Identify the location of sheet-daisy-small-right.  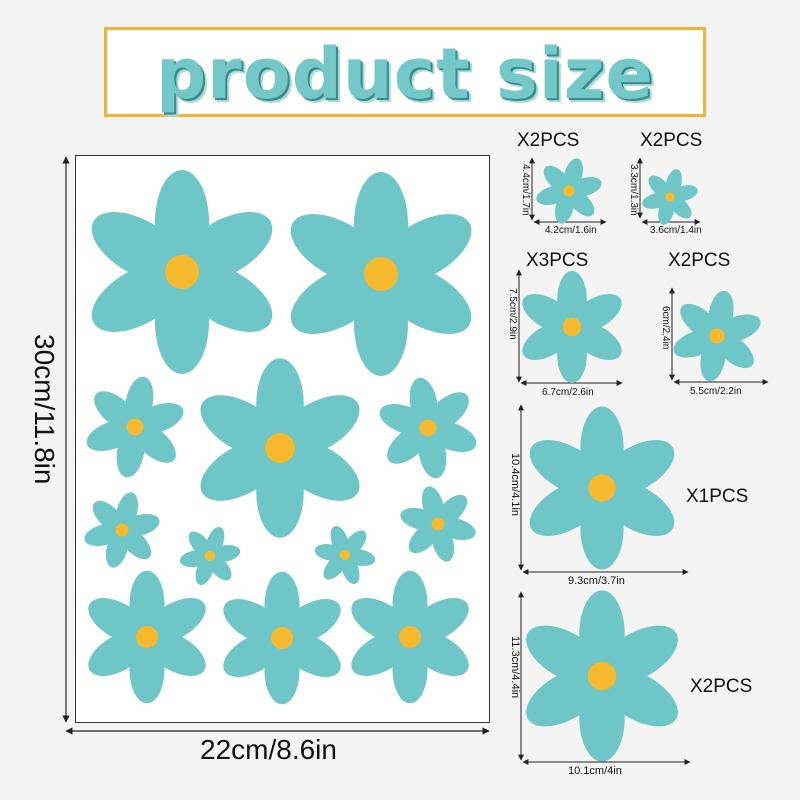
(438, 524).